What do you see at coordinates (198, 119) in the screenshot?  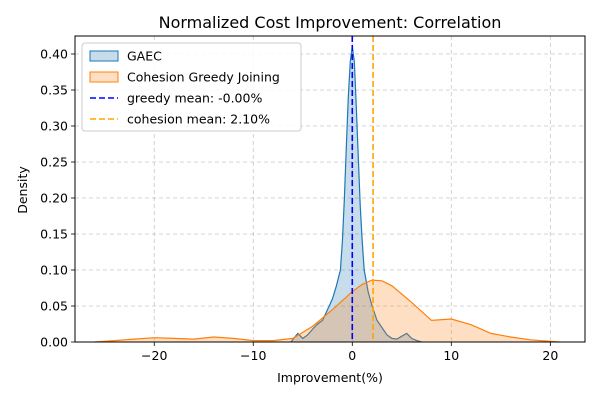 I see `legend-label: cohesion mean: 2.10%` at bounding box center [198, 119].